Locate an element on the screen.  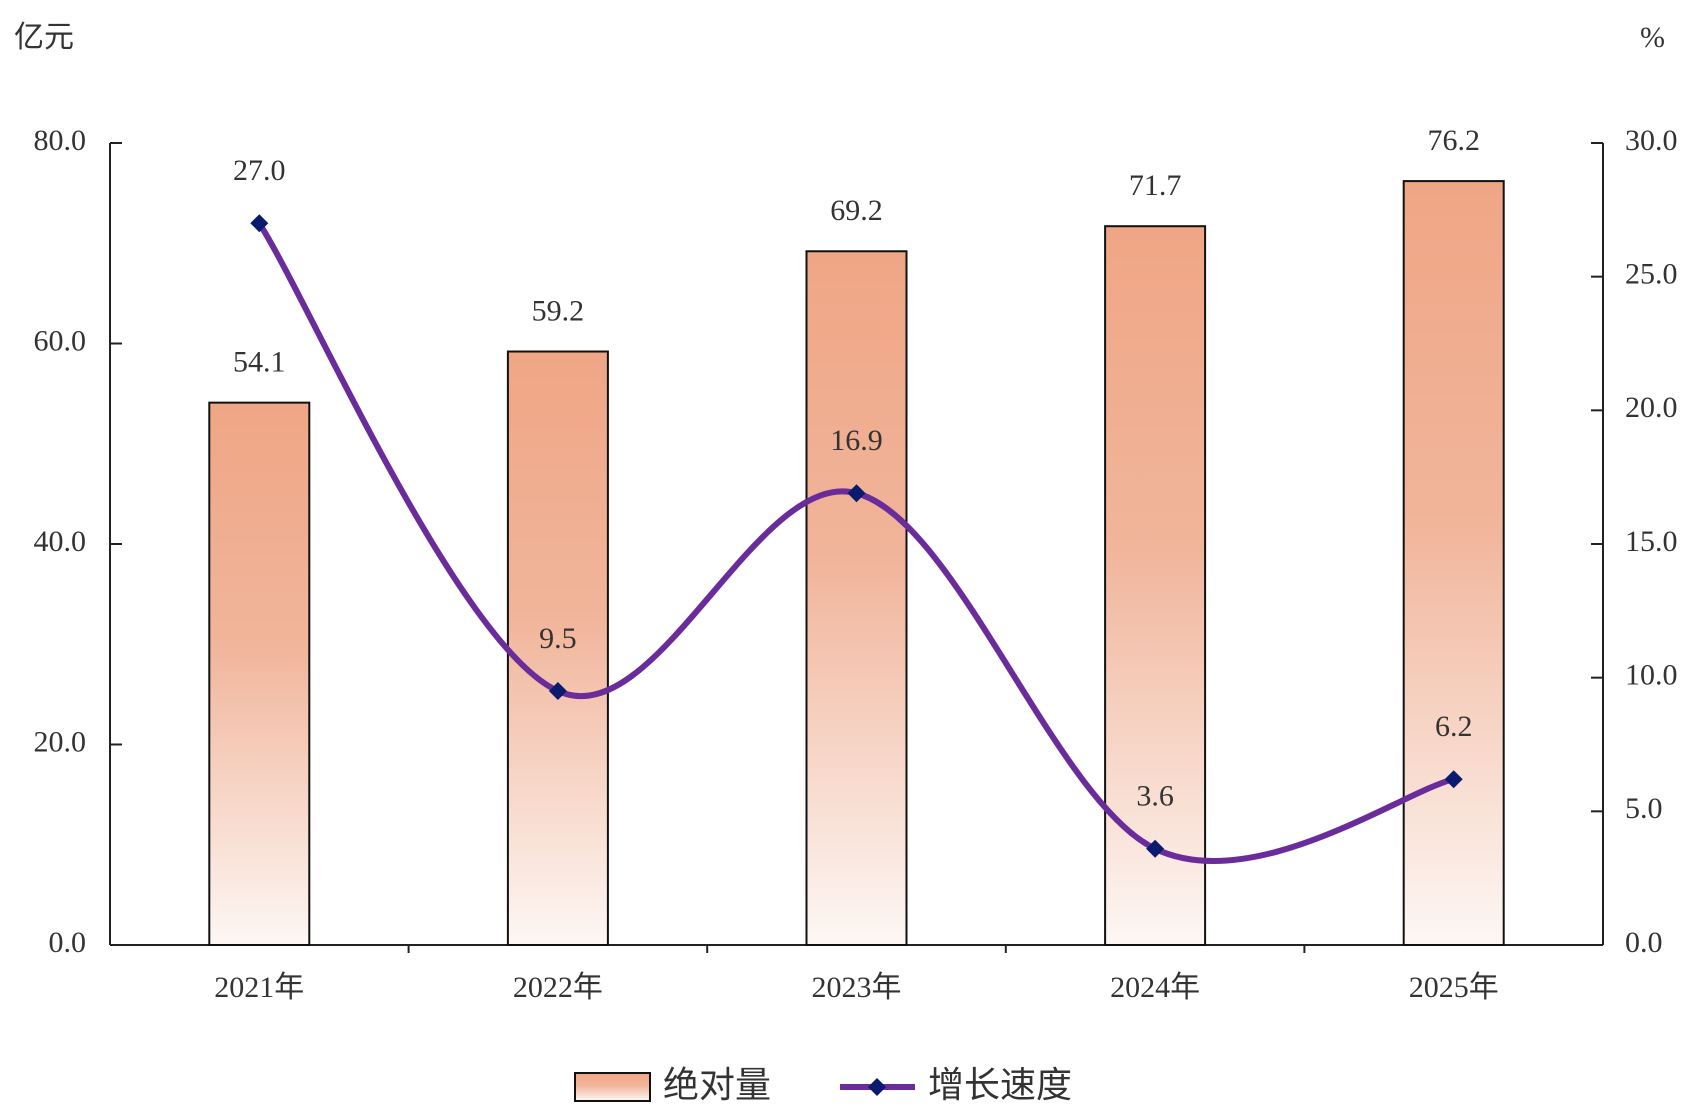
y2-tick-label: 15.0 is located at coordinates (1651, 541).